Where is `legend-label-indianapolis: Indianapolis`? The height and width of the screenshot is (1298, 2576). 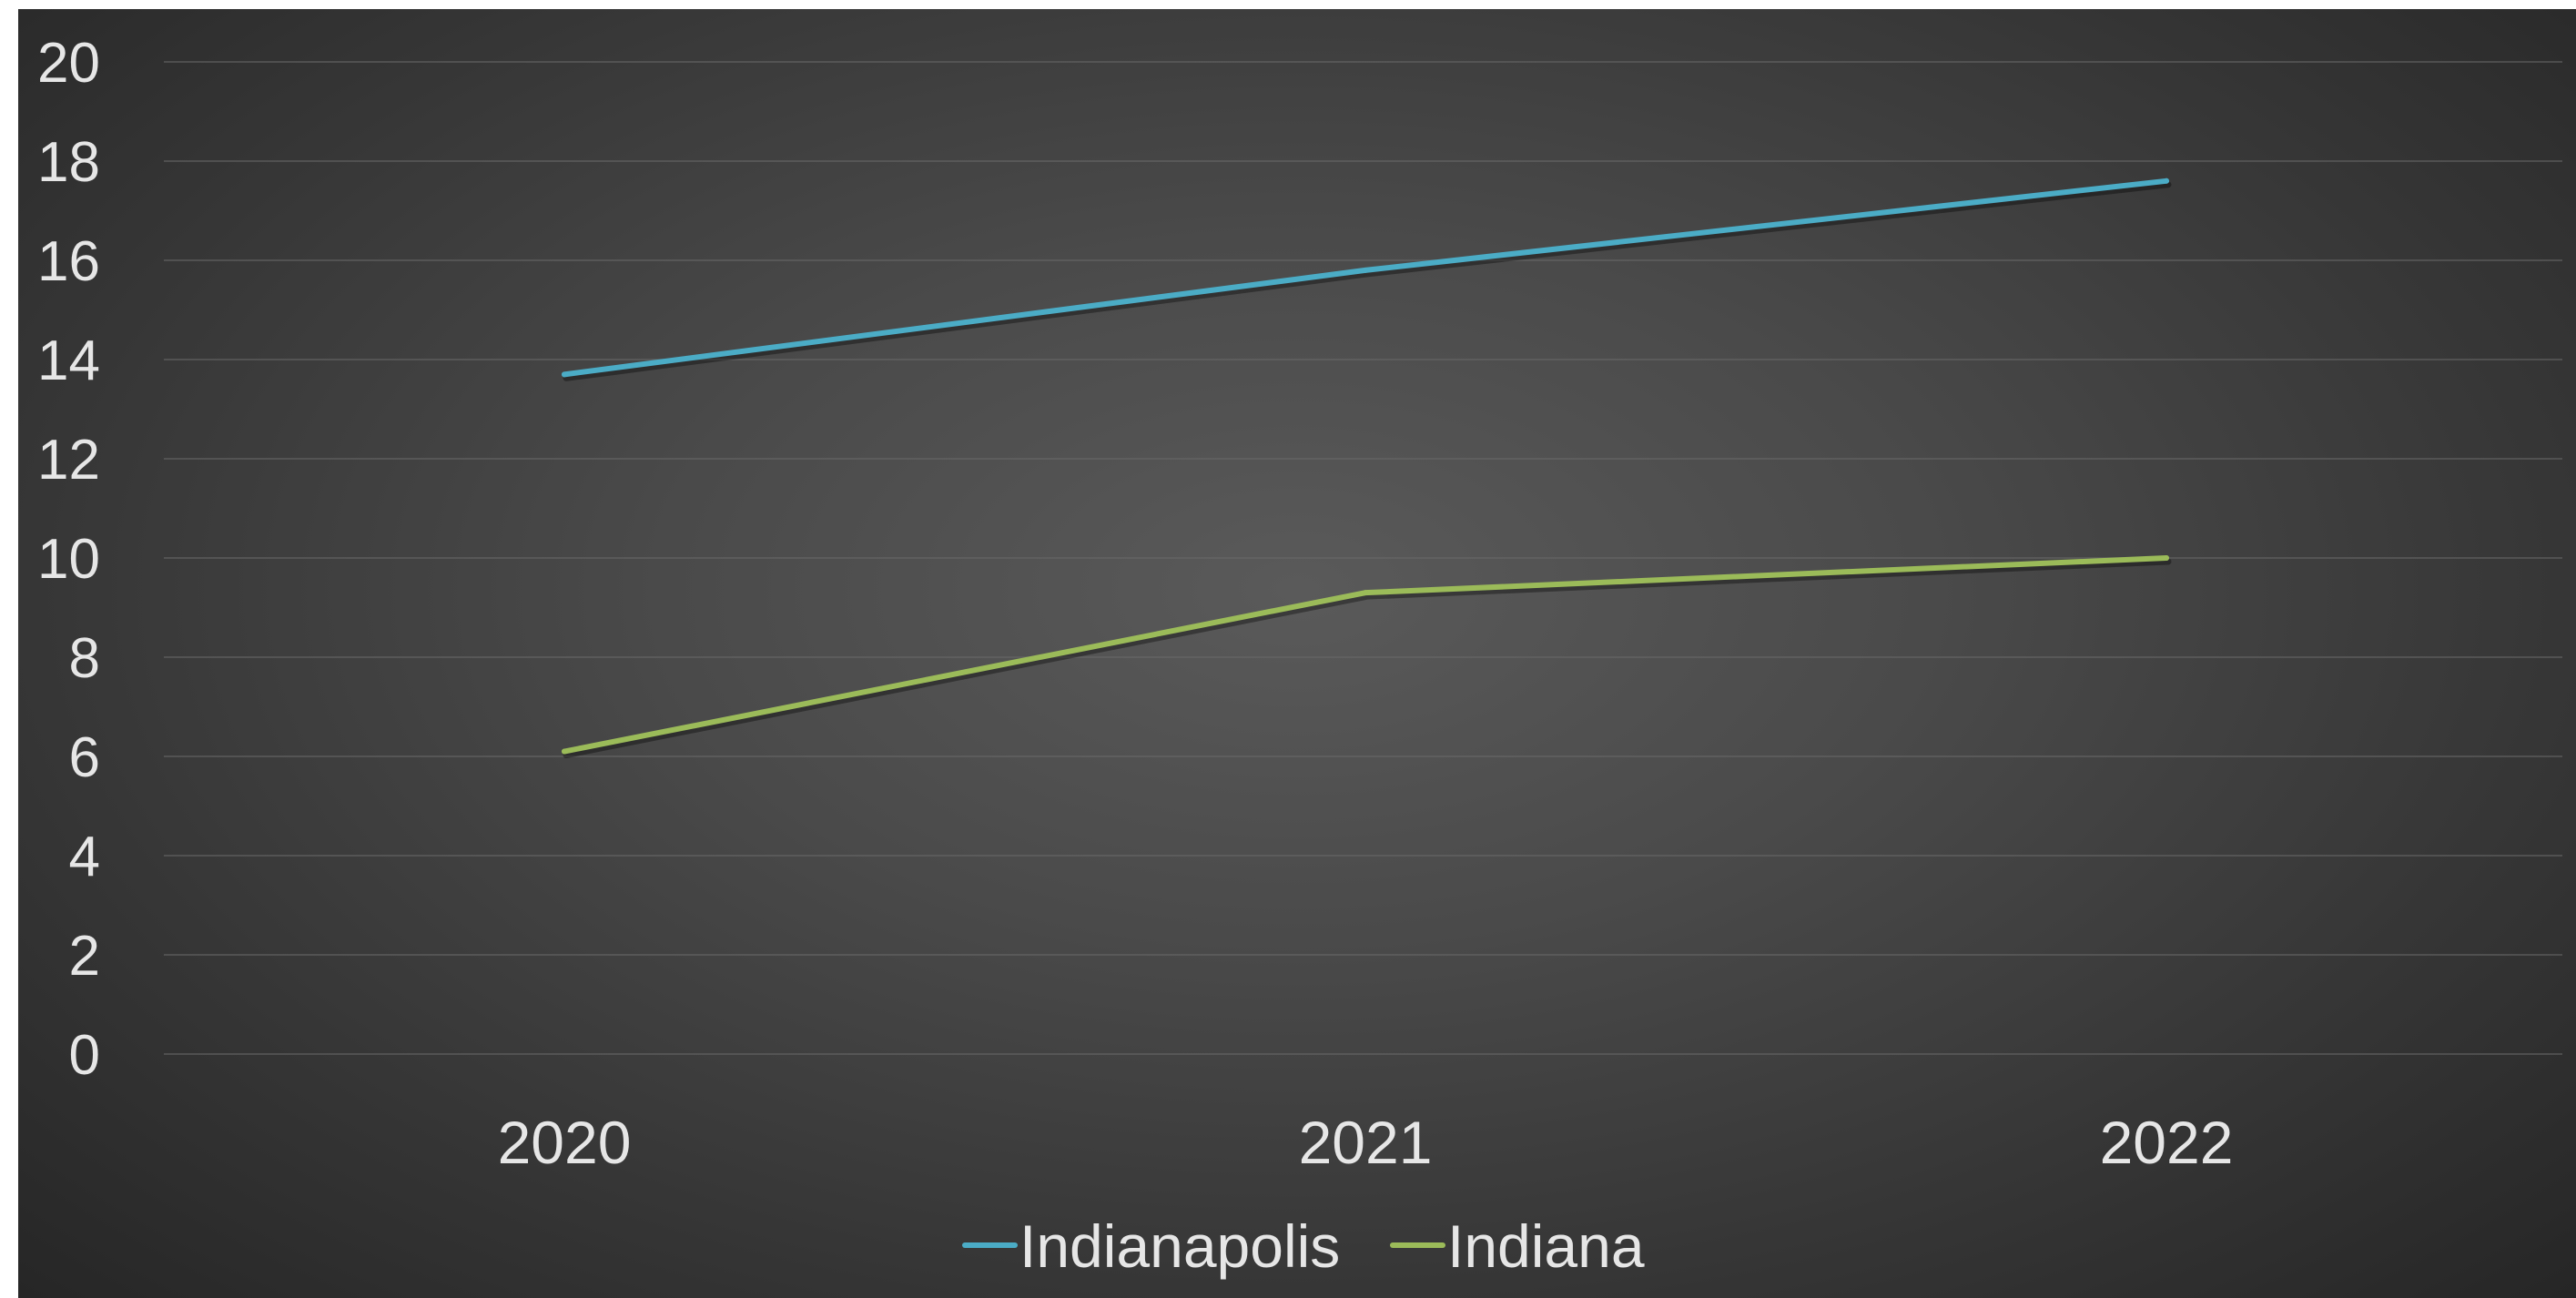
legend-label-indianapolis: Indianapolis is located at coordinates (1179, 1246).